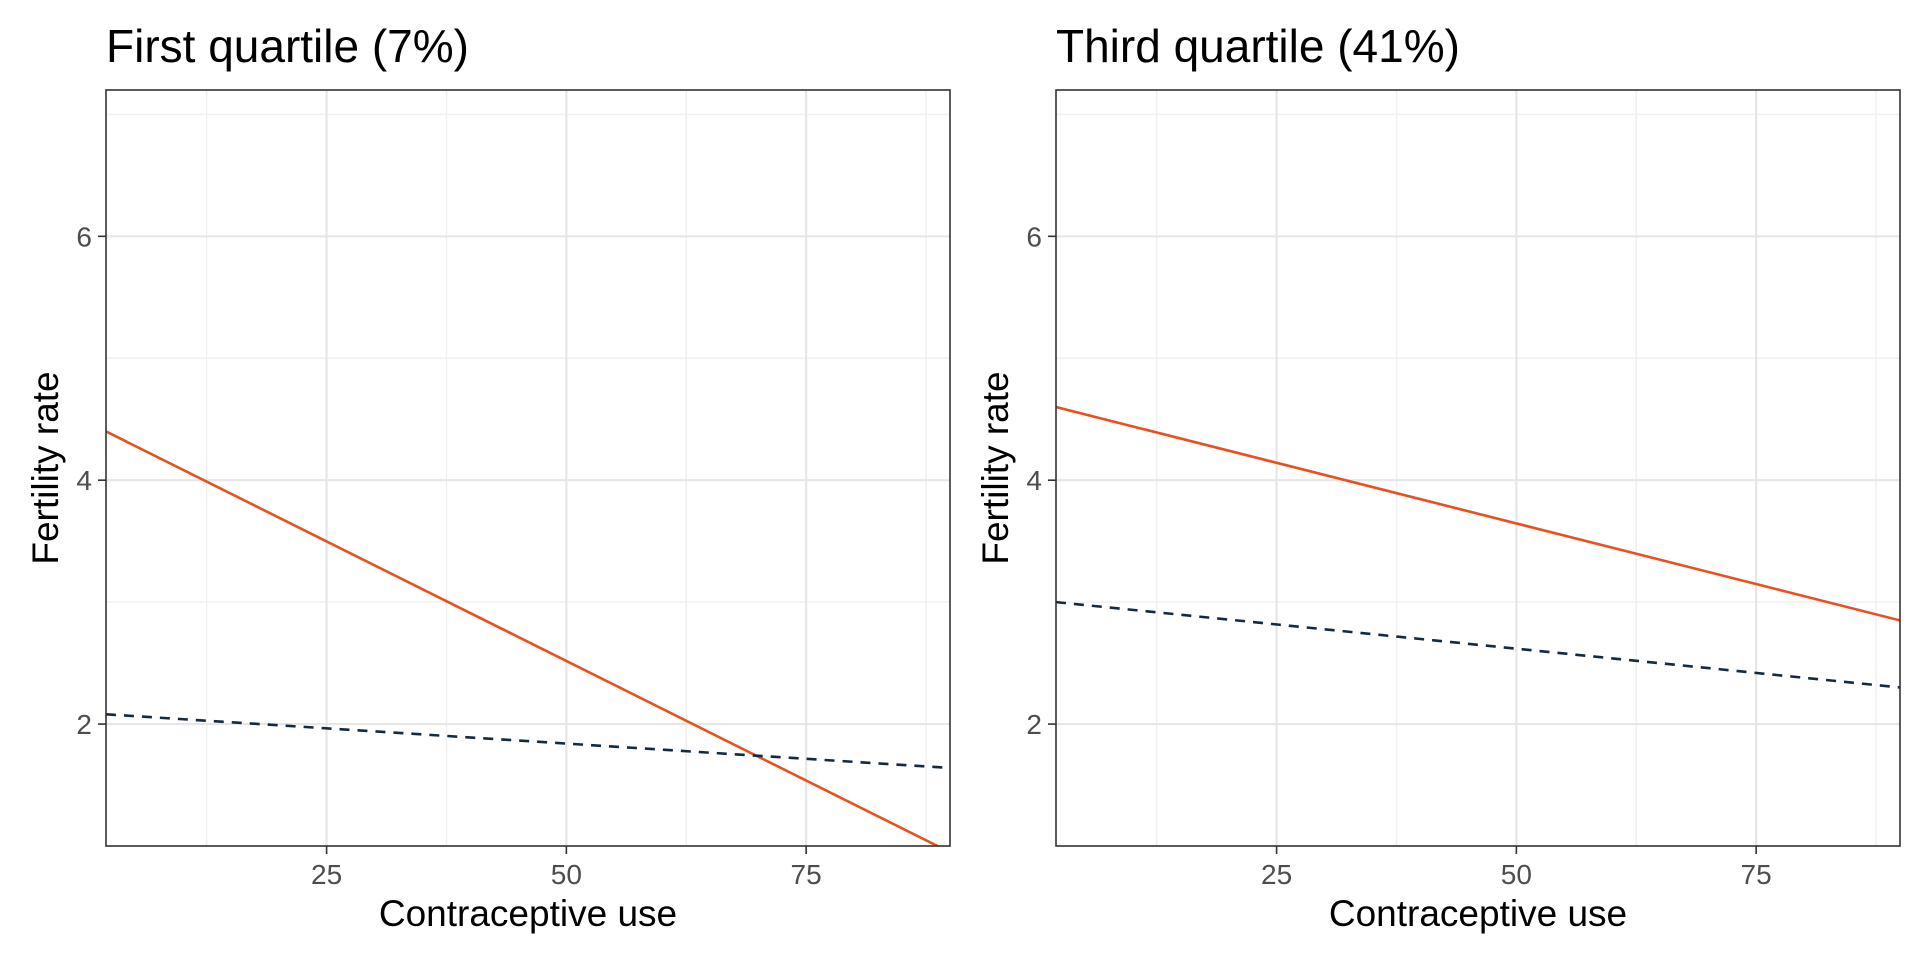  Describe the element at coordinates (287, 46) in the screenshot. I see `panel-title: First quartile (7%)` at that location.